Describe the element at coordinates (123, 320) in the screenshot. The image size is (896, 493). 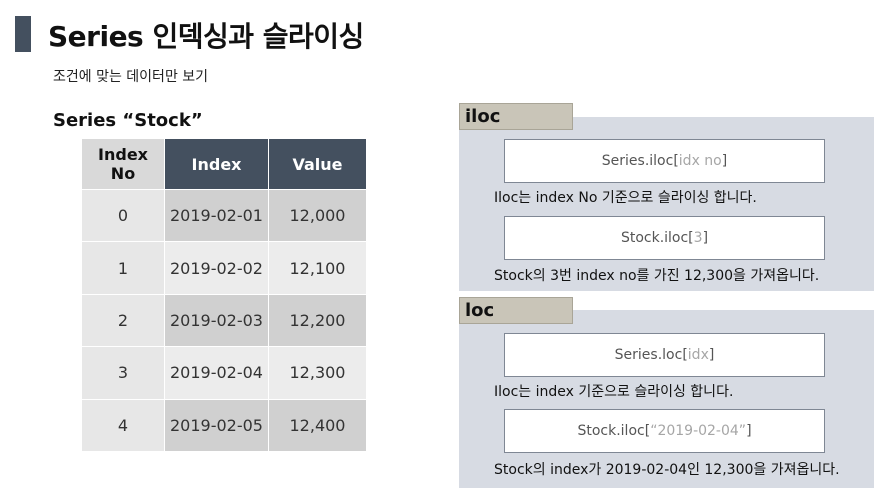
I see `cell-index-no: 2` at that location.